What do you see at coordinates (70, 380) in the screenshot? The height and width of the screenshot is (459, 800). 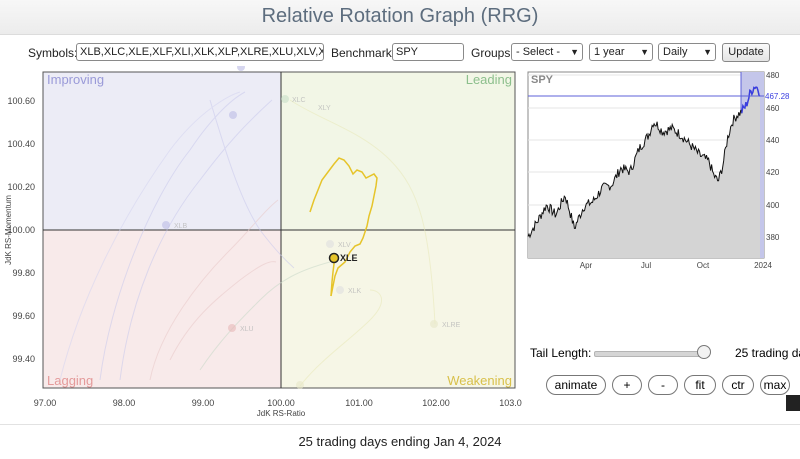 I see `lagging-label: Lagging` at bounding box center [70, 380].